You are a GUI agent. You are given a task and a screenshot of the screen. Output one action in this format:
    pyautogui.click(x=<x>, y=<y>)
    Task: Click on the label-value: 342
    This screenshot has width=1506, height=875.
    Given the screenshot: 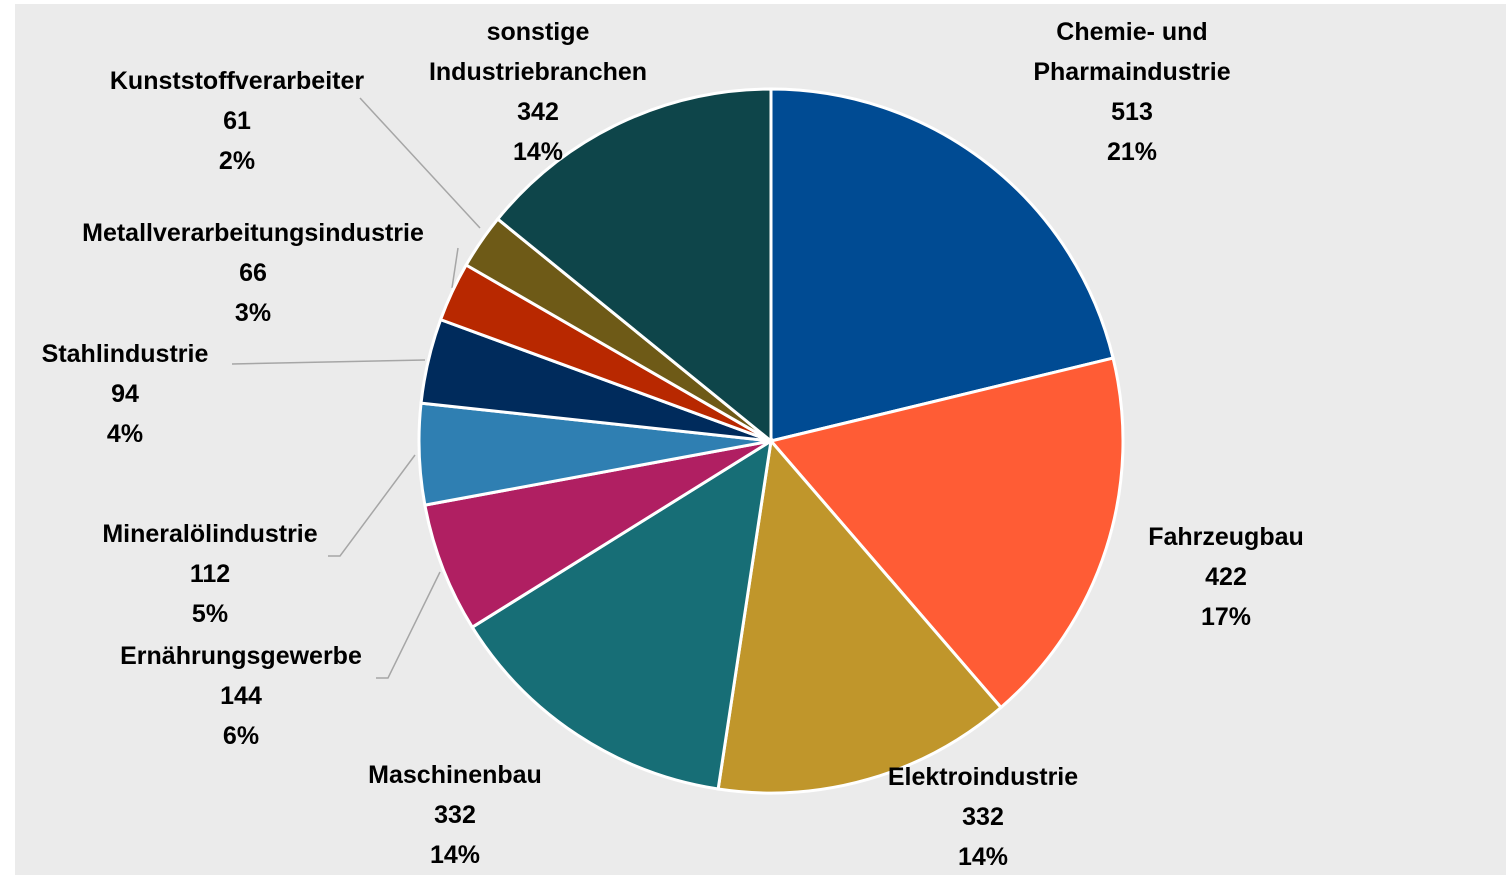 What is the action you would take?
    pyautogui.click(x=538, y=112)
    